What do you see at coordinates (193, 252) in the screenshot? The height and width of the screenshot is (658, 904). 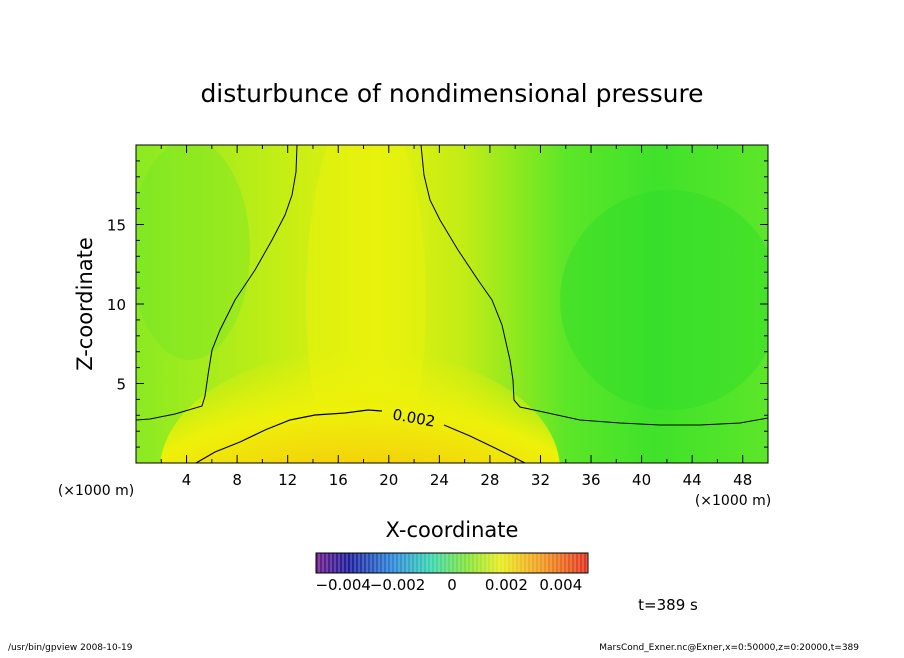 I see `field-left-minimum` at bounding box center [193, 252].